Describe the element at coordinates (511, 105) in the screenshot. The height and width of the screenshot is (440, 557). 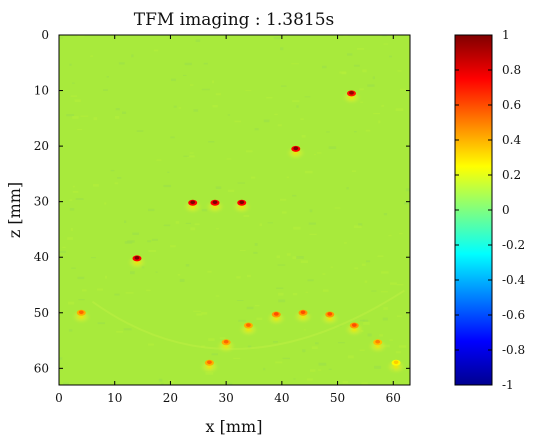
I see `colorbar-tick-label: 0.6` at that location.